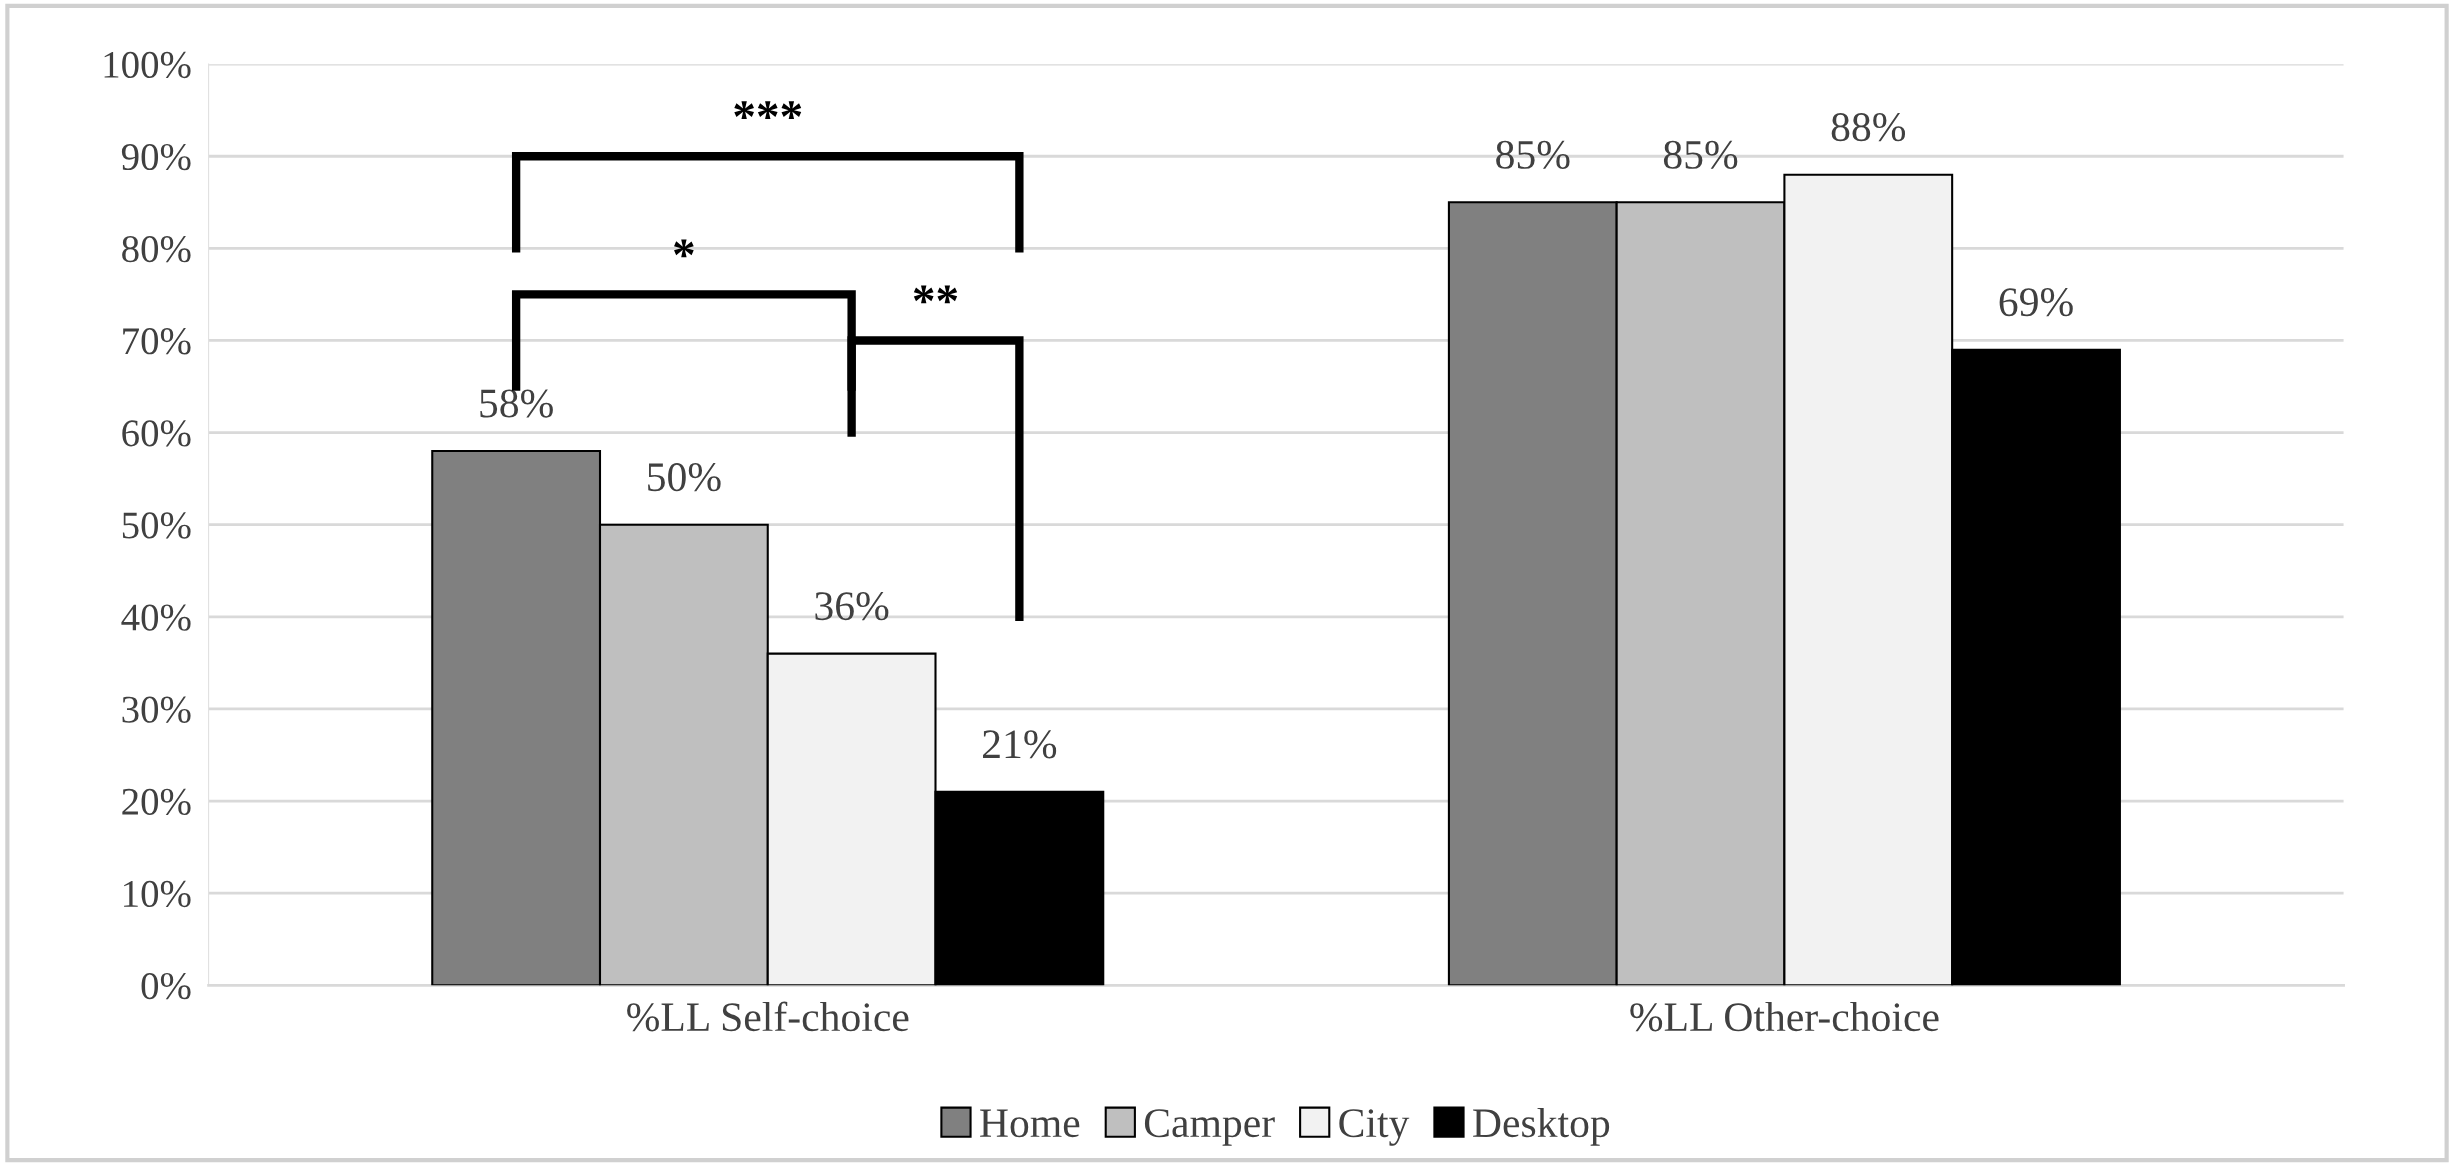 The height and width of the screenshot is (1166, 2454). Describe the element at coordinates (156, 249) in the screenshot. I see `y-tick-label: 80%` at that location.